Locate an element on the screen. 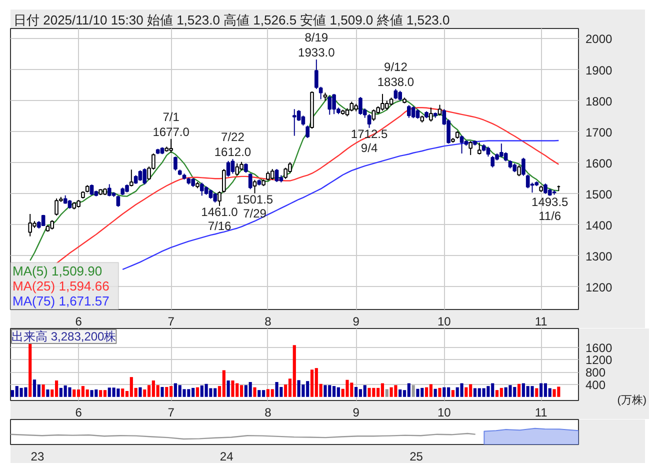  chart-title: 日付 2025/11/10 15:30 始値 1,523.0 高値 1,526.5 安値 1,509.0 終値 1,523.0 is located at coordinates (232, 20).